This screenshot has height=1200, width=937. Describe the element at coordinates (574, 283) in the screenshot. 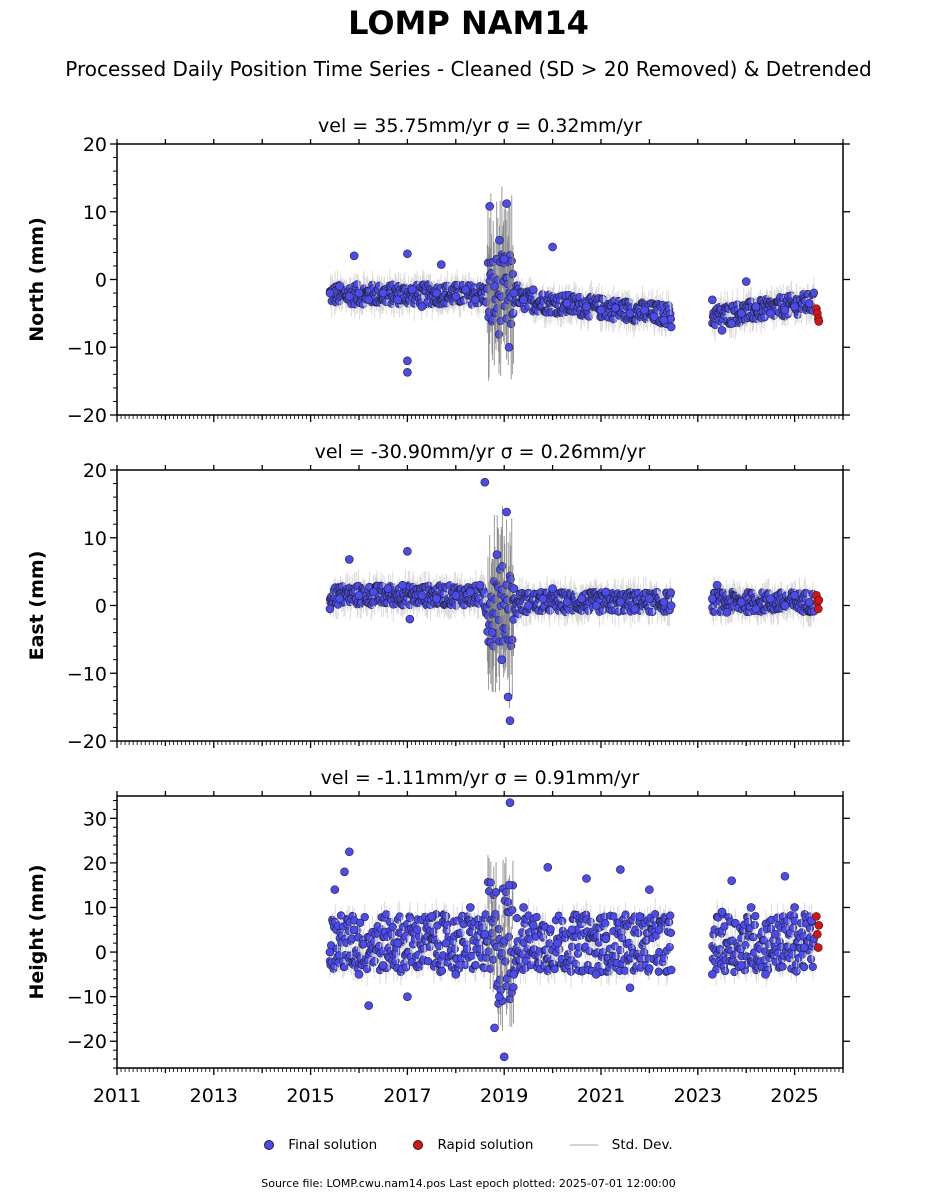

I see `panel-north-marks` at that location.